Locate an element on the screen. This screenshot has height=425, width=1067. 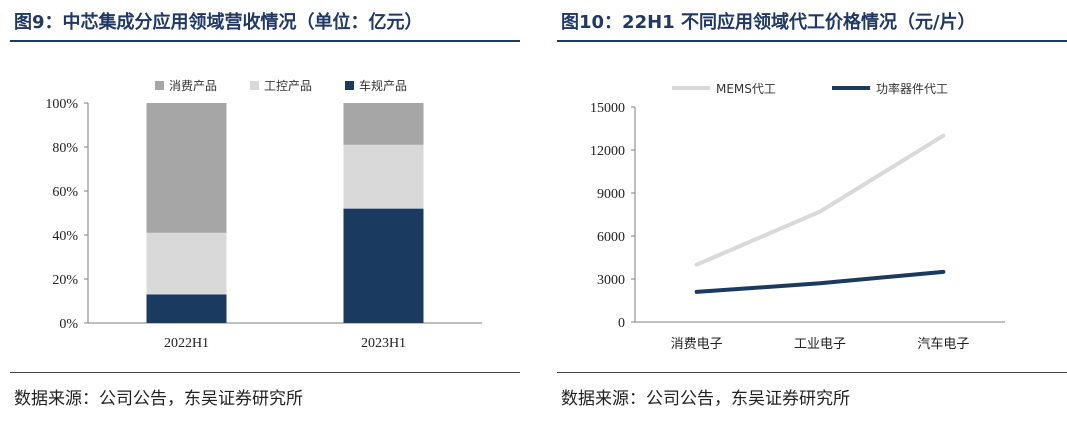
x-tick-label: 汽车电子 is located at coordinates (943, 343).